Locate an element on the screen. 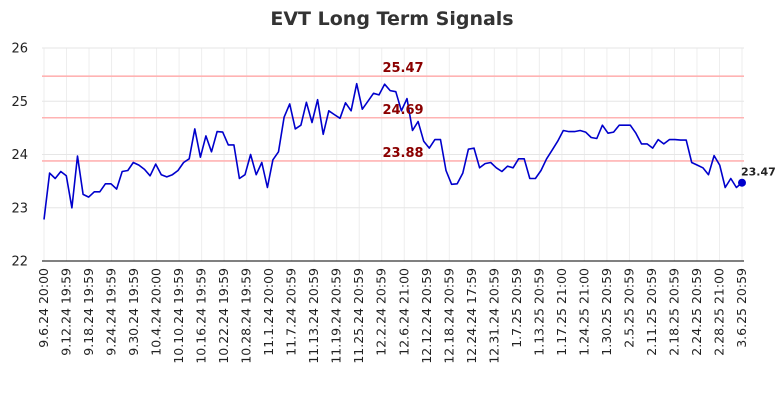 The height and width of the screenshot is (400, 784). x-tick-label: 2.18.25 20:59 is located at coordinates (673, 312).